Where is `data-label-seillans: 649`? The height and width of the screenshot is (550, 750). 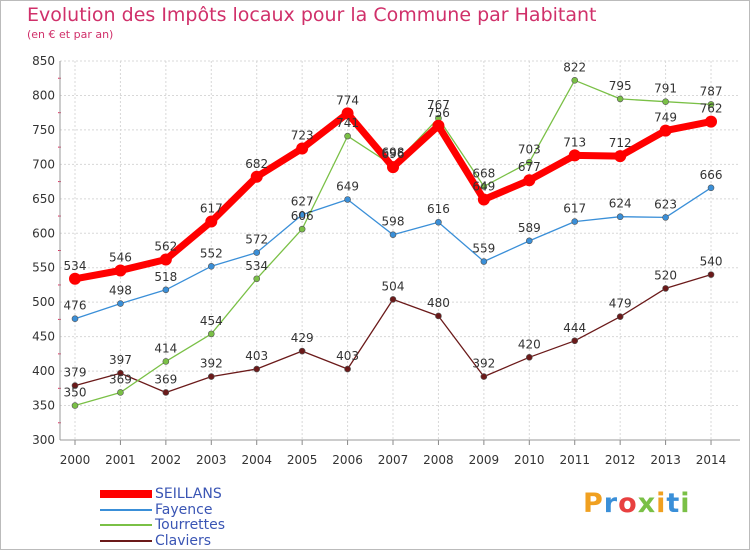
data-label-seillans: 649 is located at coordinates (483, 187).